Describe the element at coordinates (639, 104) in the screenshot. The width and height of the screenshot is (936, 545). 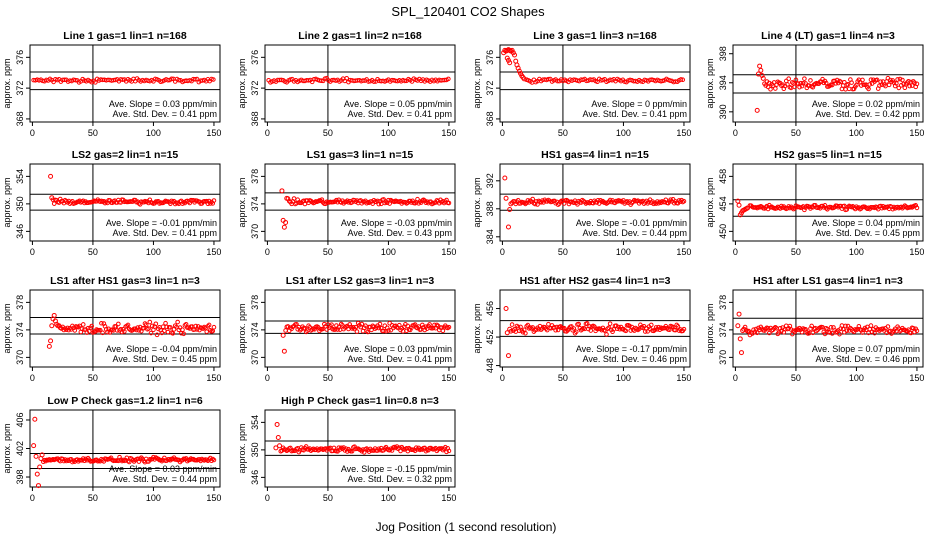
I see `slope-annotation: Ave. Slope = 0 ppm/min` at that location.